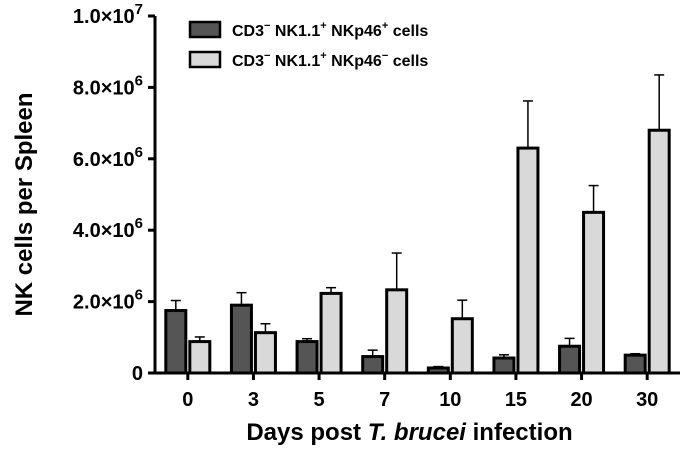  I want to click on y-tick-label: 4.0×10⁶, so click(108, 228).